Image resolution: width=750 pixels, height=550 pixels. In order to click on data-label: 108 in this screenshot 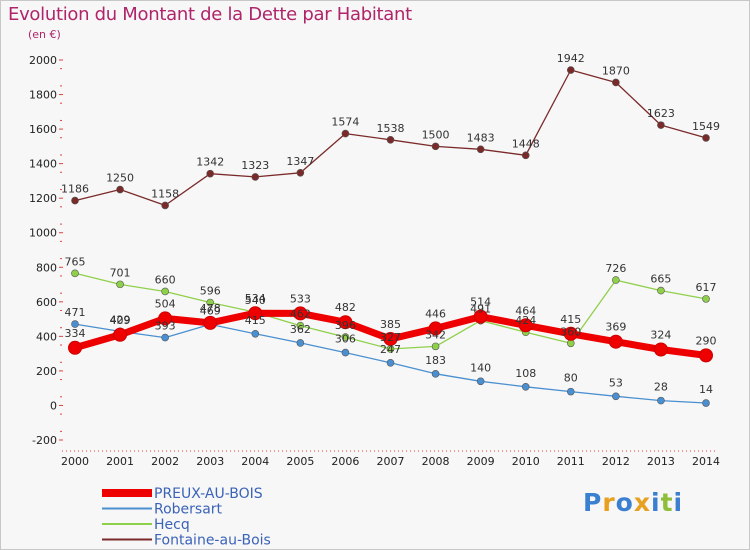, I will do `click(525, 373)`.